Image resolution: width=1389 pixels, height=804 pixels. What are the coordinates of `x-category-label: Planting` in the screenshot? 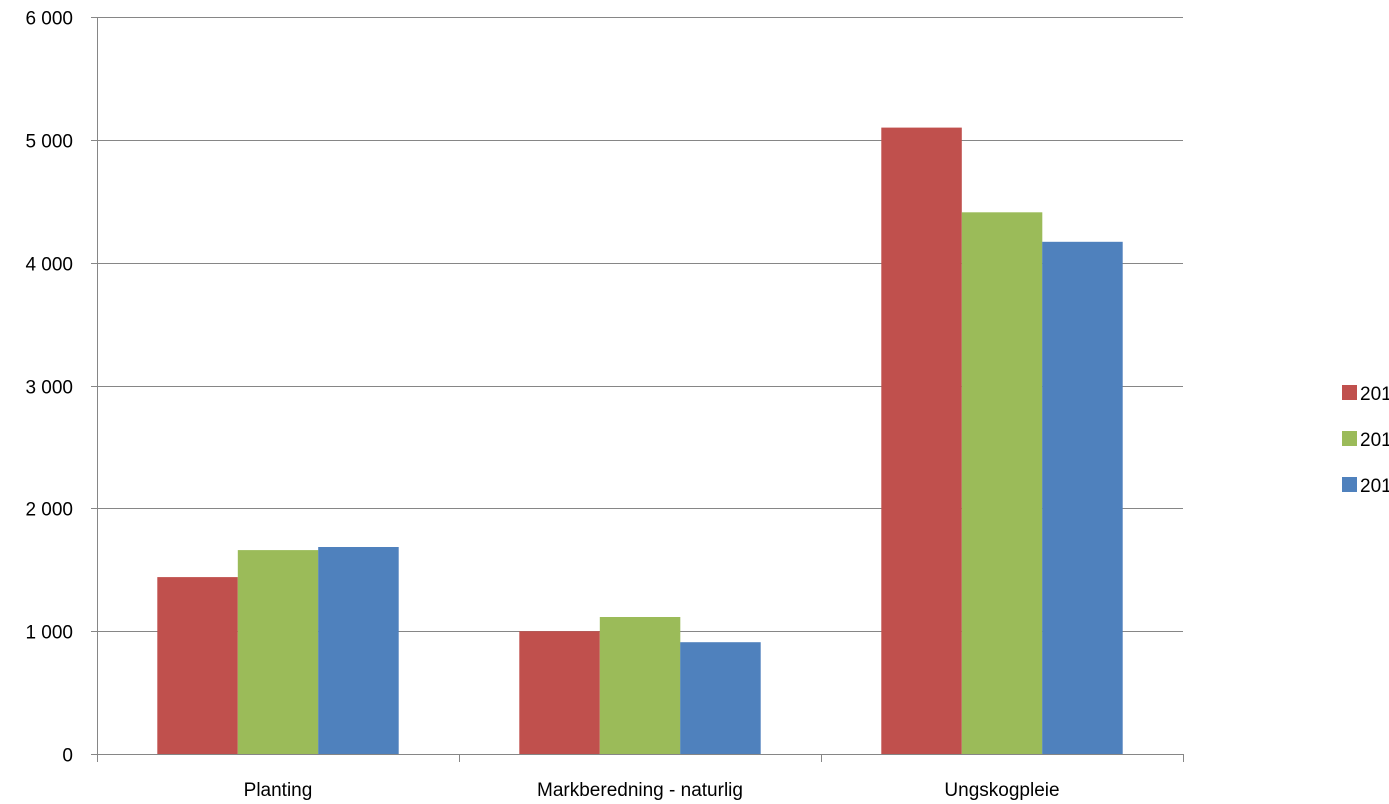 It's located at (278, 790).